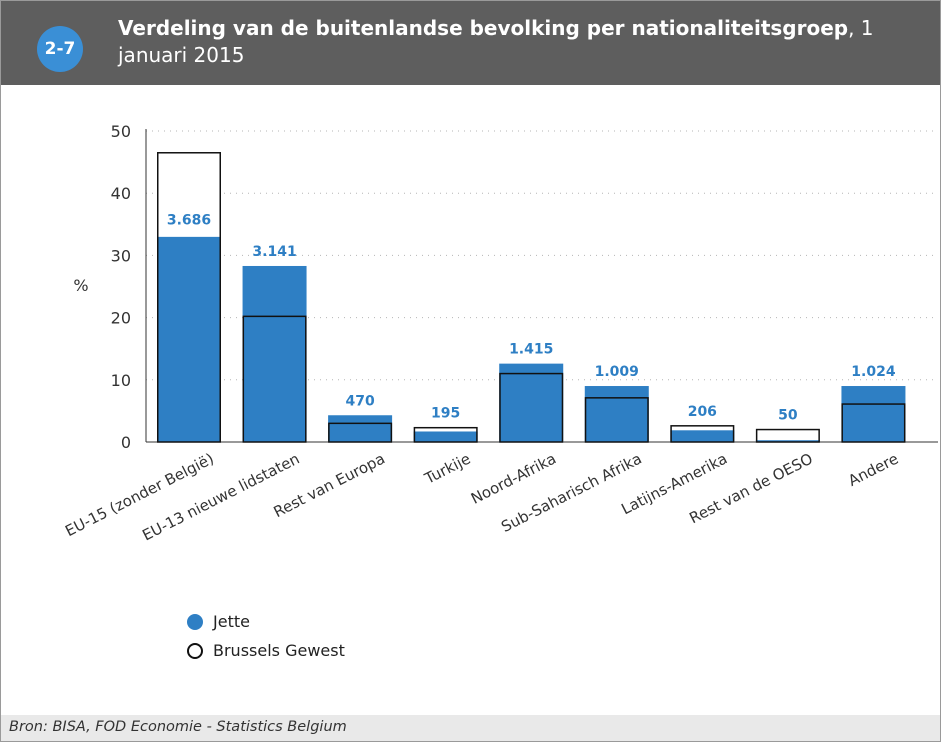 The width and height of the screenshot is (941, 742). What do you see at coordinates (873, 470) in the screenshot?
I see `x-tick-label: Andere` at bounding box center [873, 470].